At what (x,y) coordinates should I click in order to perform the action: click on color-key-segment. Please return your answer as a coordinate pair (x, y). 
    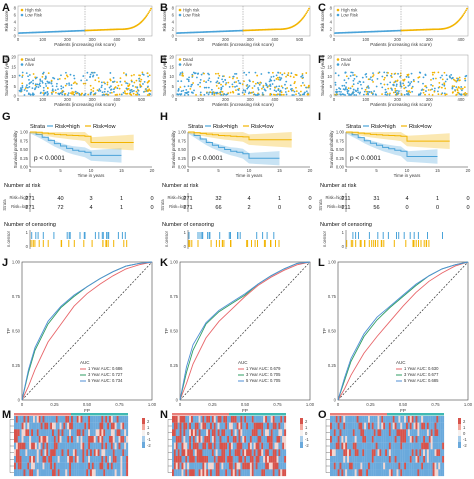
    Looking at the image, I should click on (143, 439).